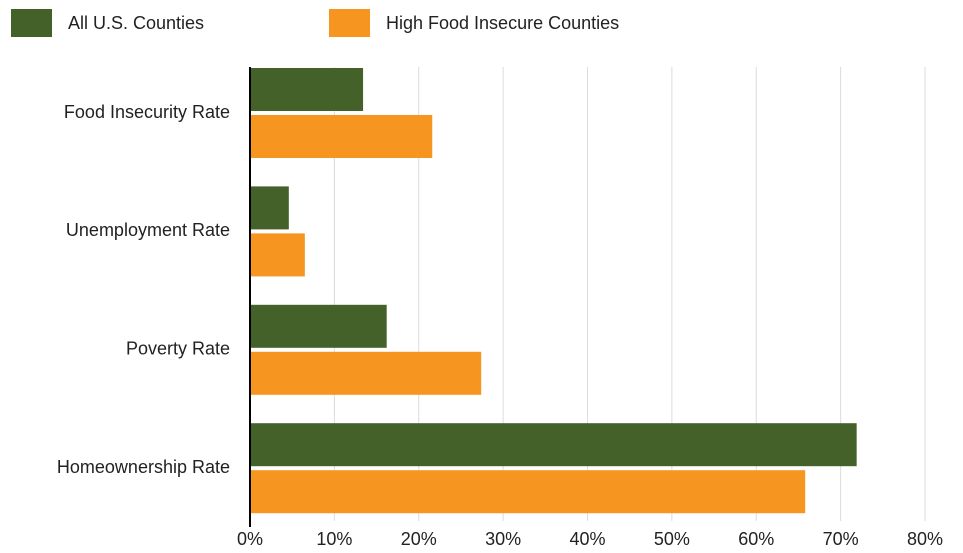 This screenshot has width=963, height=553. Describe the element at coordinates (277, 255) in the screenshot. I see `bar-unemployment-rate-high-food-insecure-counties` at that location.